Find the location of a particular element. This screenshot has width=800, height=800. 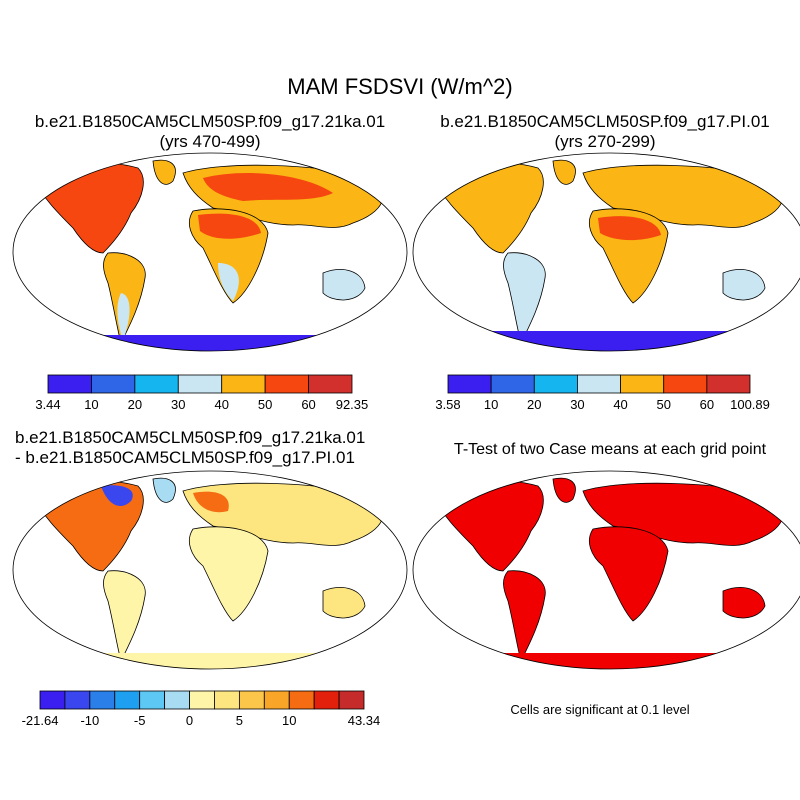

panel-2-title-line1: b.e21.B1850CAM5CLM50SP.f09_g17.PI.01 is located at coordinates (605, 121).